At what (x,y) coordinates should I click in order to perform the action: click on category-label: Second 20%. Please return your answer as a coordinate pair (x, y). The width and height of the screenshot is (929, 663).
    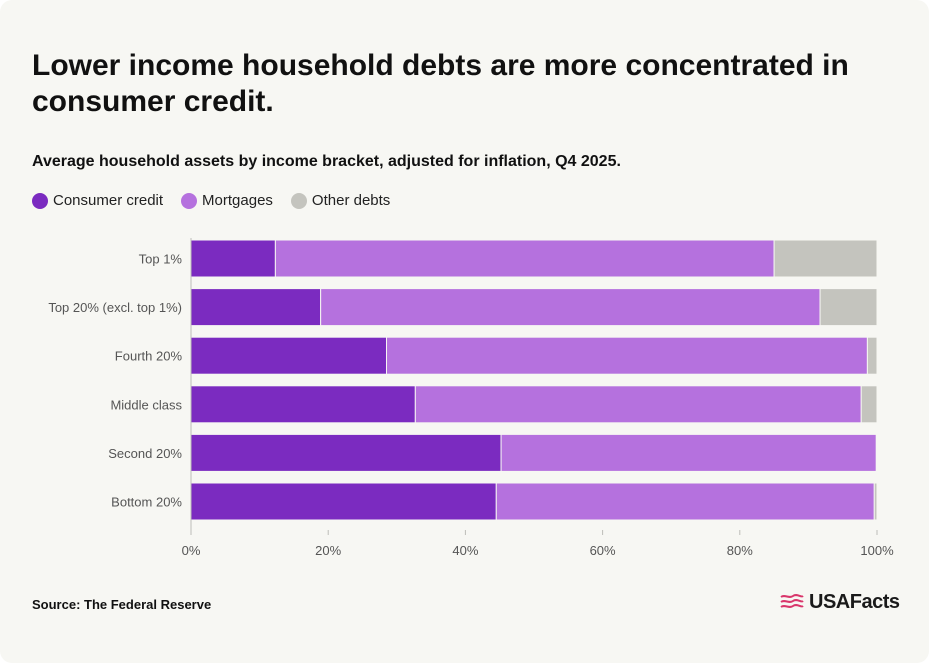
    Looking at the image, I should click on (145, 453).